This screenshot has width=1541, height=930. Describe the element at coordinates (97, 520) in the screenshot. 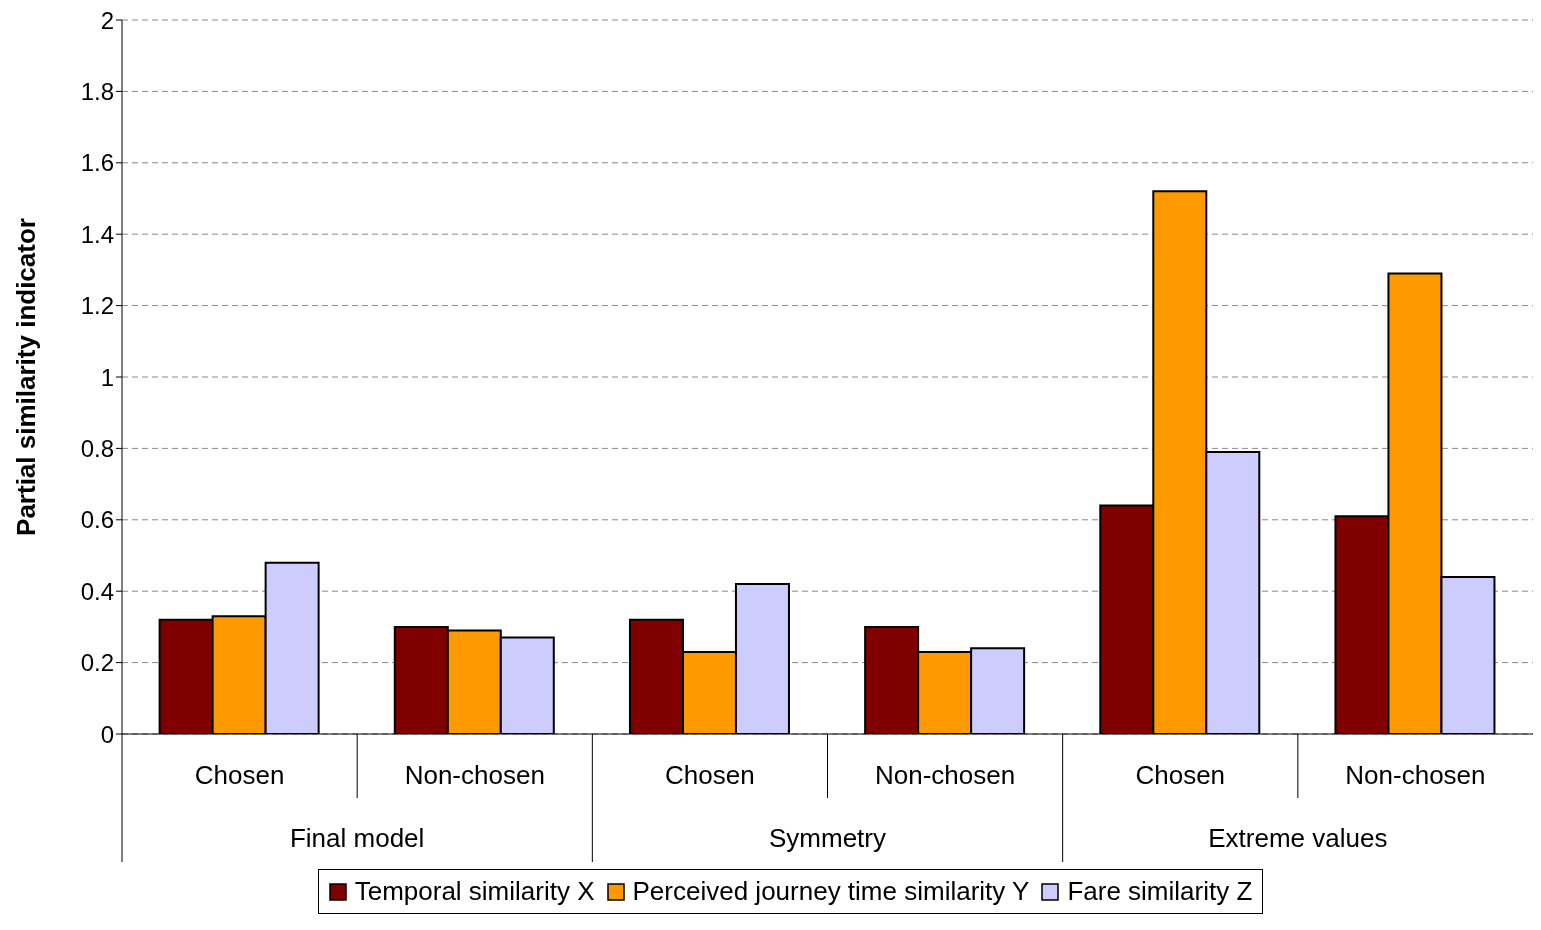

I see `y-tick-label: 0.6` at that location.